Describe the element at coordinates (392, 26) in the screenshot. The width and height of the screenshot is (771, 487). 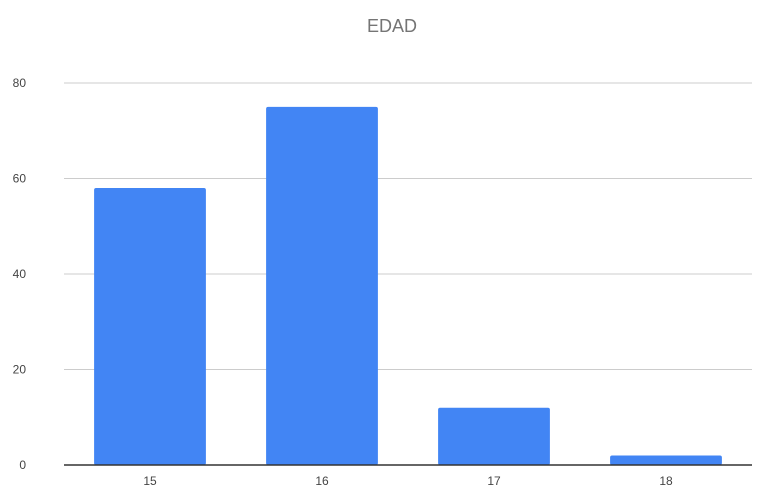
I see `chart-title: EDAD` at that location.